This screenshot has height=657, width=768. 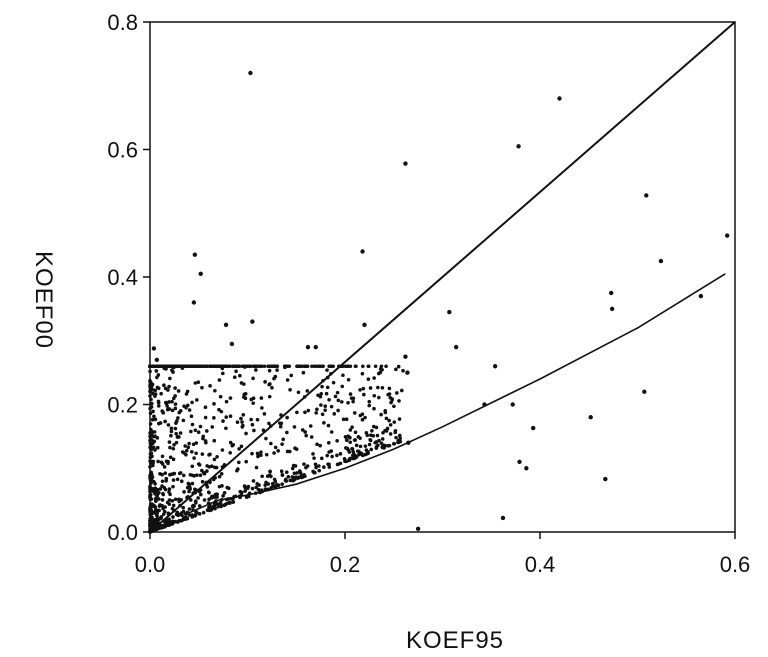 I want to click on y-tick-label: 0.6, so click(x=122, y=150).